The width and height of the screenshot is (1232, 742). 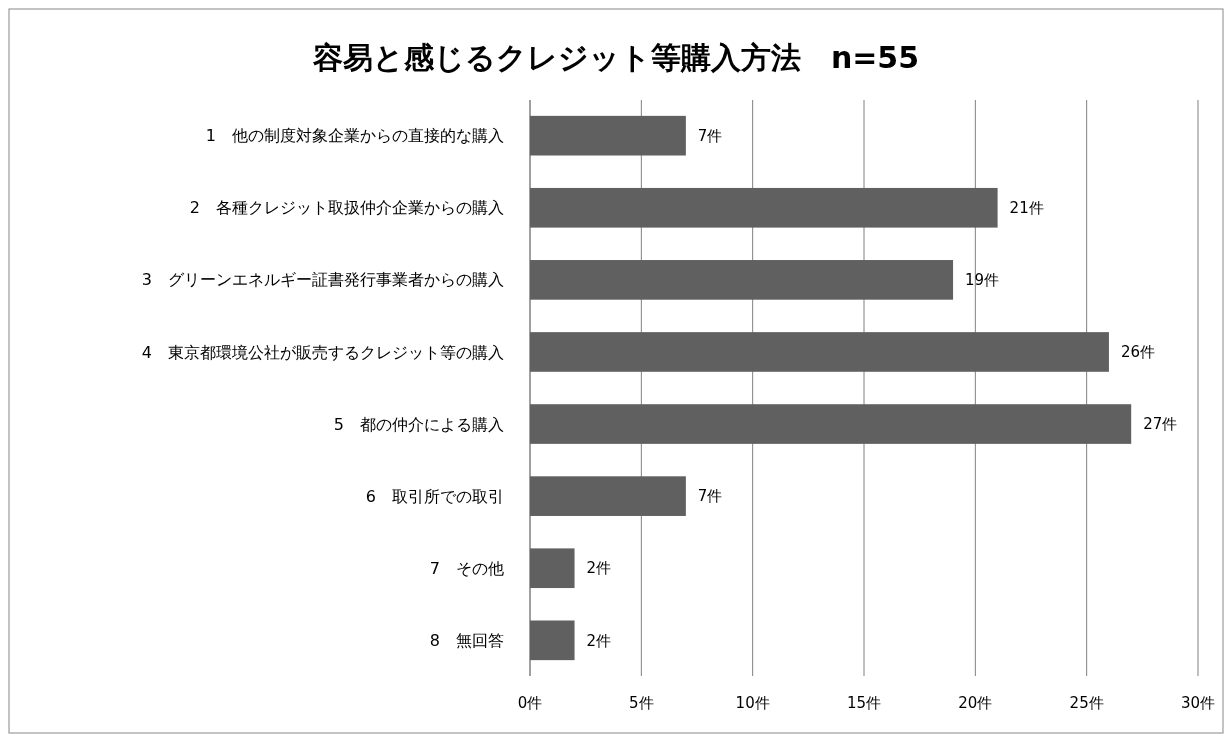 I want to click on x-tick-label: 25件, so click(x=1086, y=703).